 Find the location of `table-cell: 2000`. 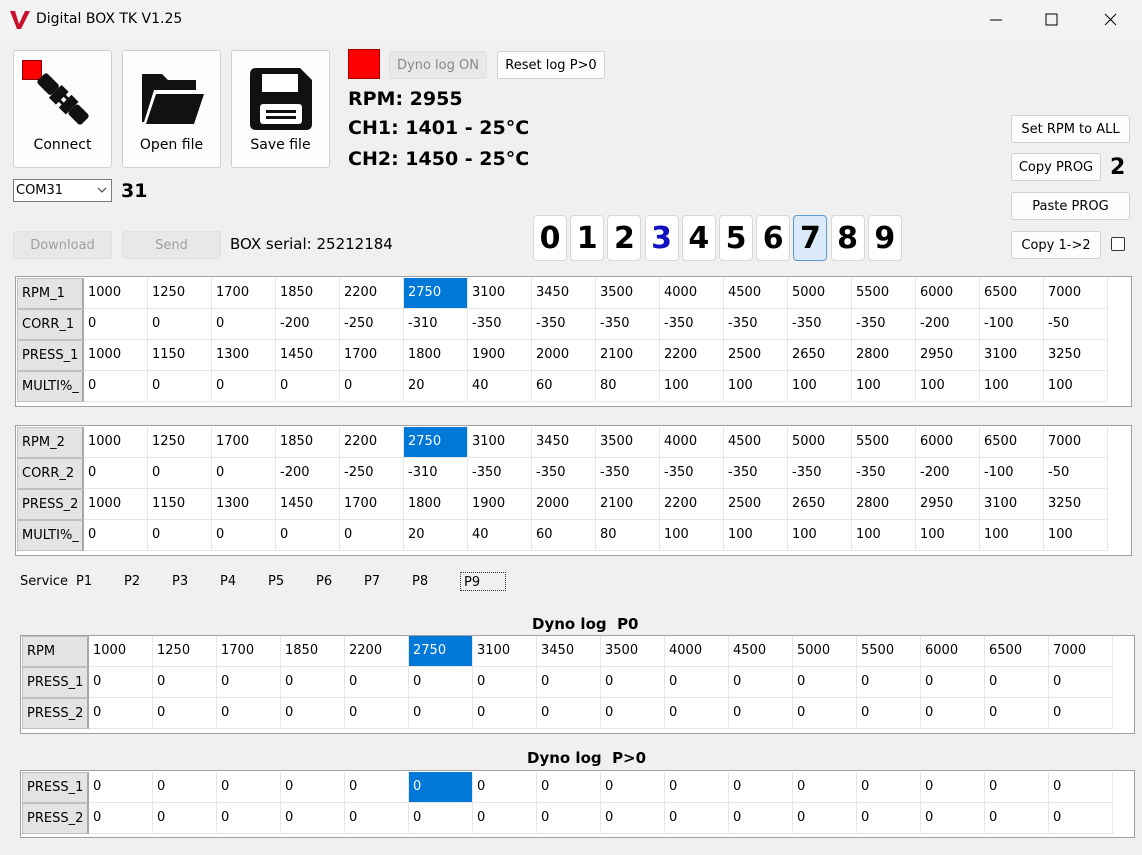

table-cell: 2000 is located at coordinates (564, 504).